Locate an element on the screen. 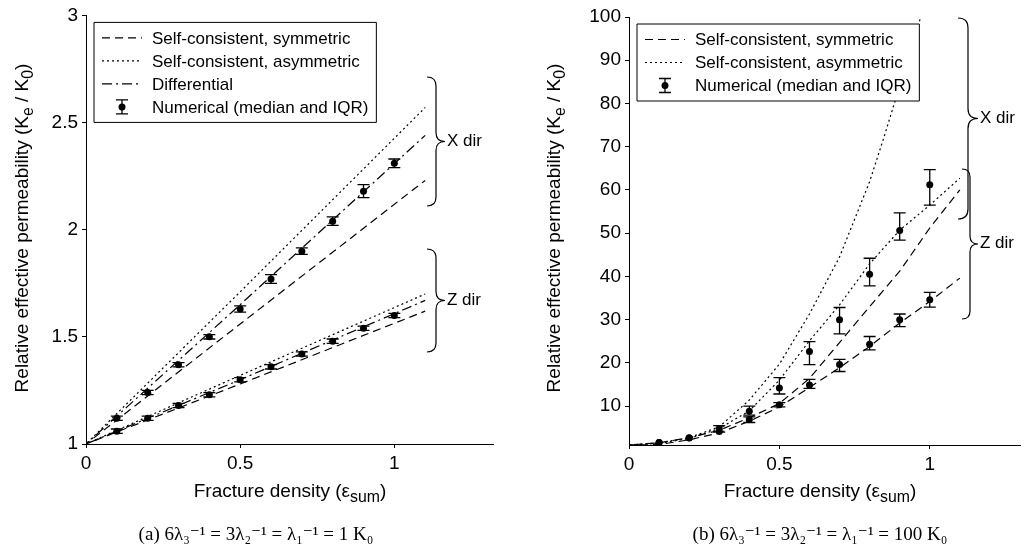 Image resolution: width=1024 pixels, height=555 pixels. y-tick-label: 2 is located at coordinates (72, 228).